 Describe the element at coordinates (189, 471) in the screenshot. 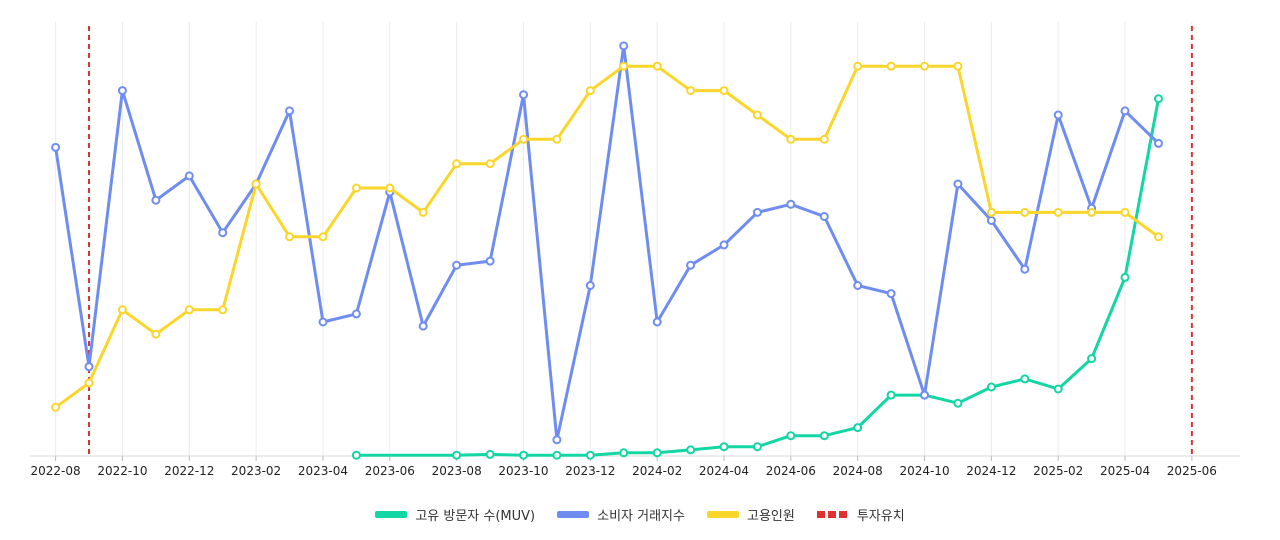

I see `x-tick-label-2022-12: 2022-12` at that location.